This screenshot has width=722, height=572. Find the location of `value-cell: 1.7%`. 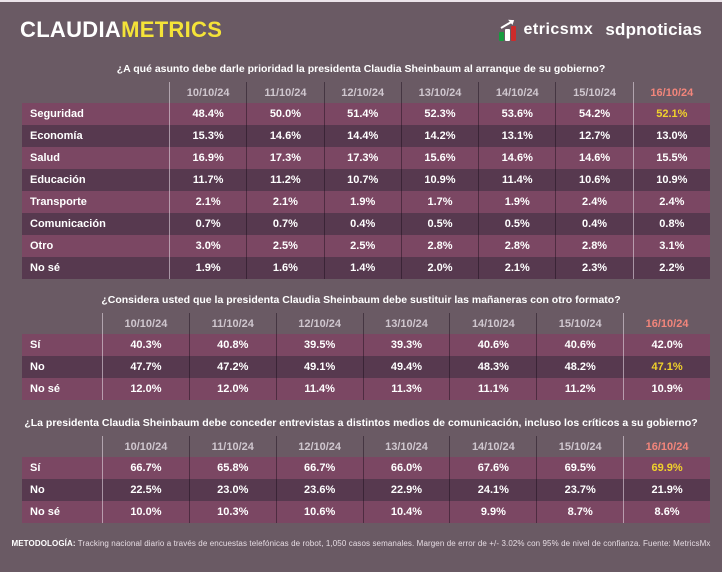

value-cell: 1.7% is located at coordinates (439, 202).